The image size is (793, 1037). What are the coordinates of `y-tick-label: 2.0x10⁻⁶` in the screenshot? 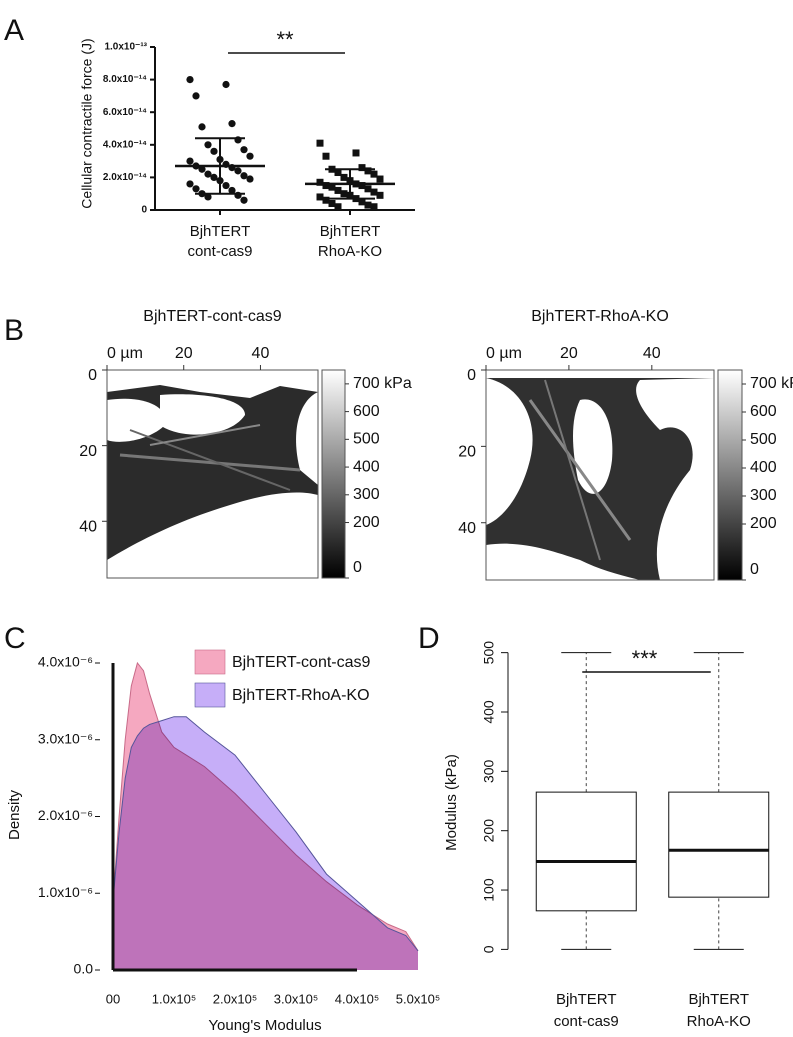 It's located at (65, 815).